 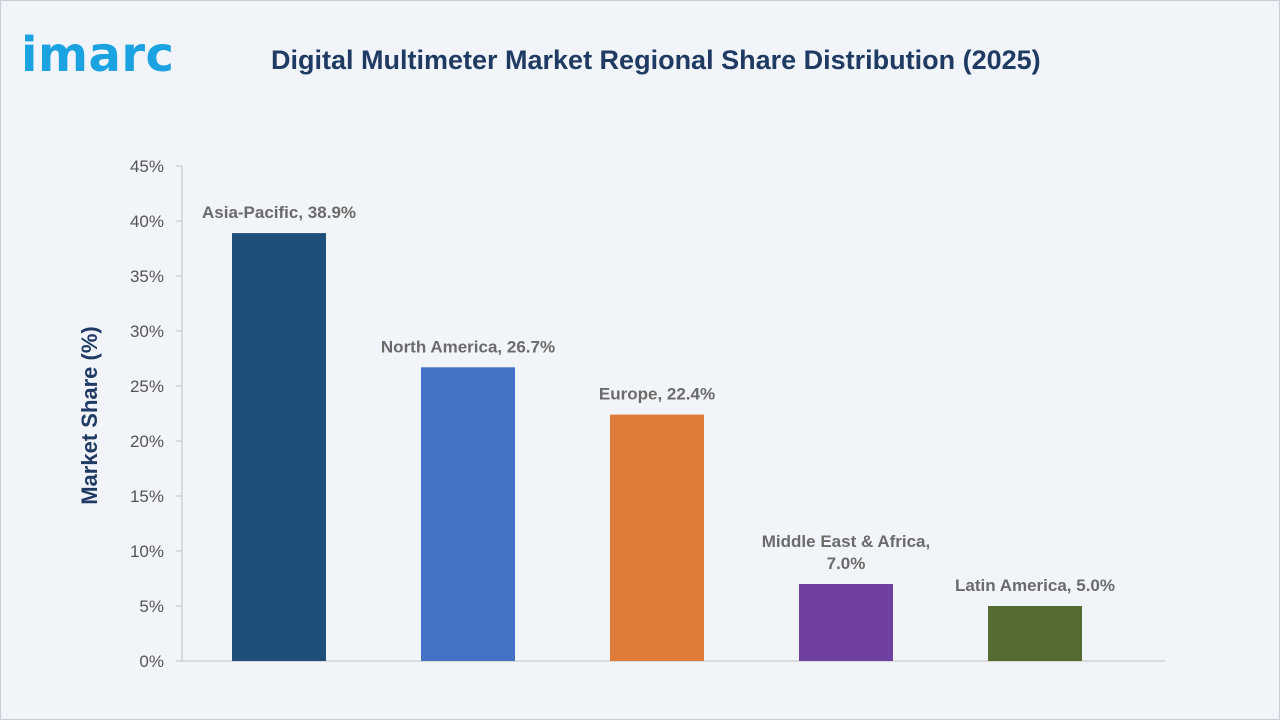 I want to click on y-tick-label: 30%, so click(x=147, y=331).